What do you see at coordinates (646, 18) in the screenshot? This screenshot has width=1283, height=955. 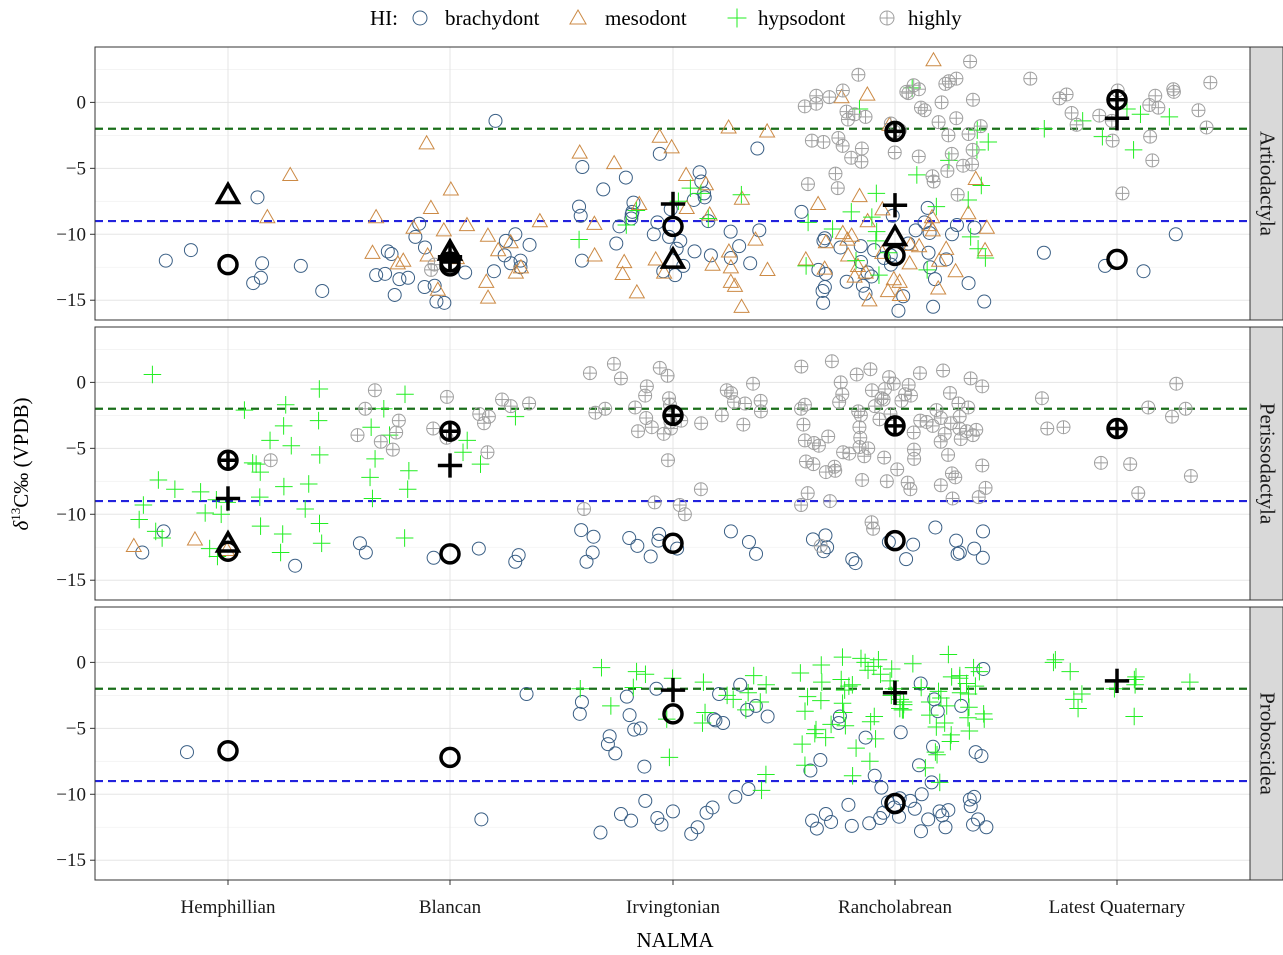 I see `legend-label-mesodont: mesodont` at bounding box center [646, 18].